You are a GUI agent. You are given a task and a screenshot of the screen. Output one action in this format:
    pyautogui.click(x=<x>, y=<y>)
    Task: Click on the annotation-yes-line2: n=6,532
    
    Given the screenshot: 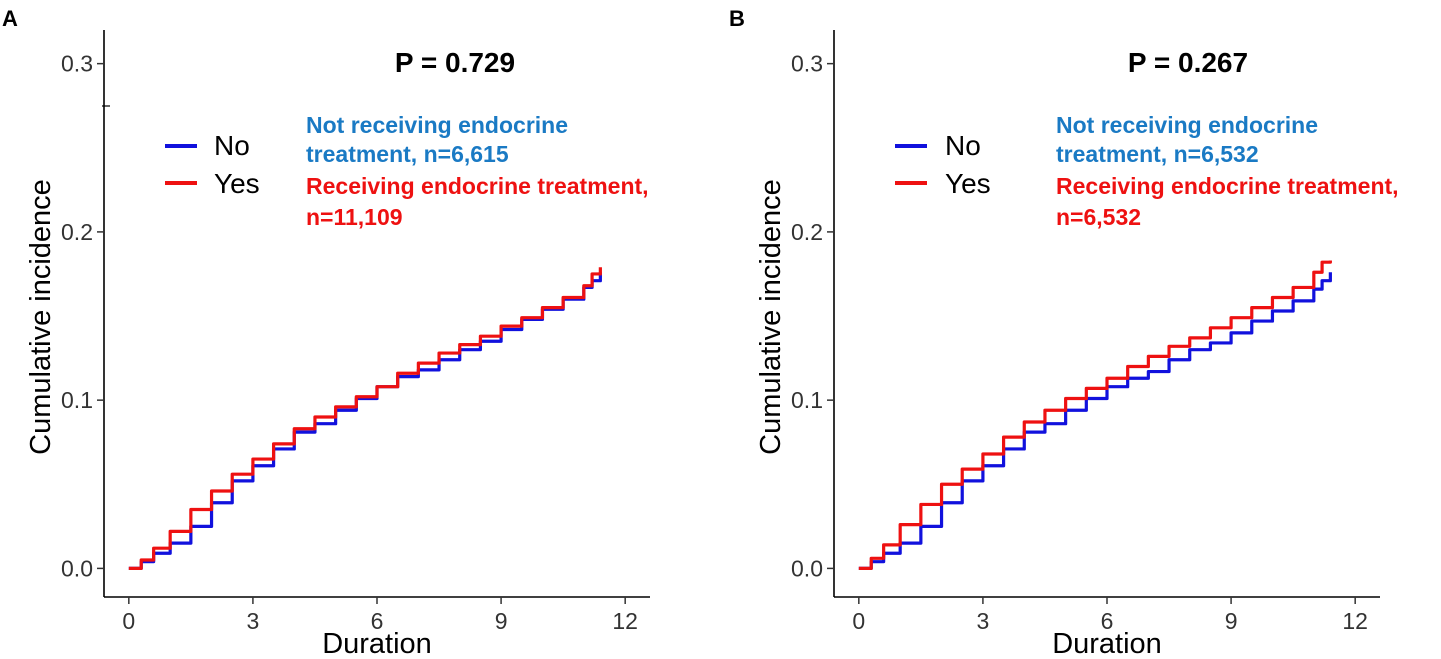 What is the action you would take?
    pyautogui.click(x=1098, y=217)
    